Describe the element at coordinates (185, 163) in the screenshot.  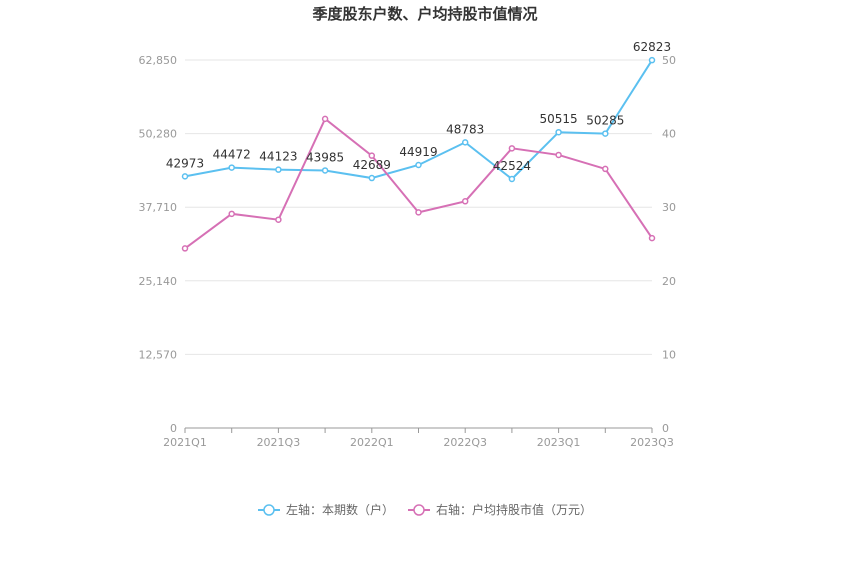
I see `data-label: 42973` at that location.